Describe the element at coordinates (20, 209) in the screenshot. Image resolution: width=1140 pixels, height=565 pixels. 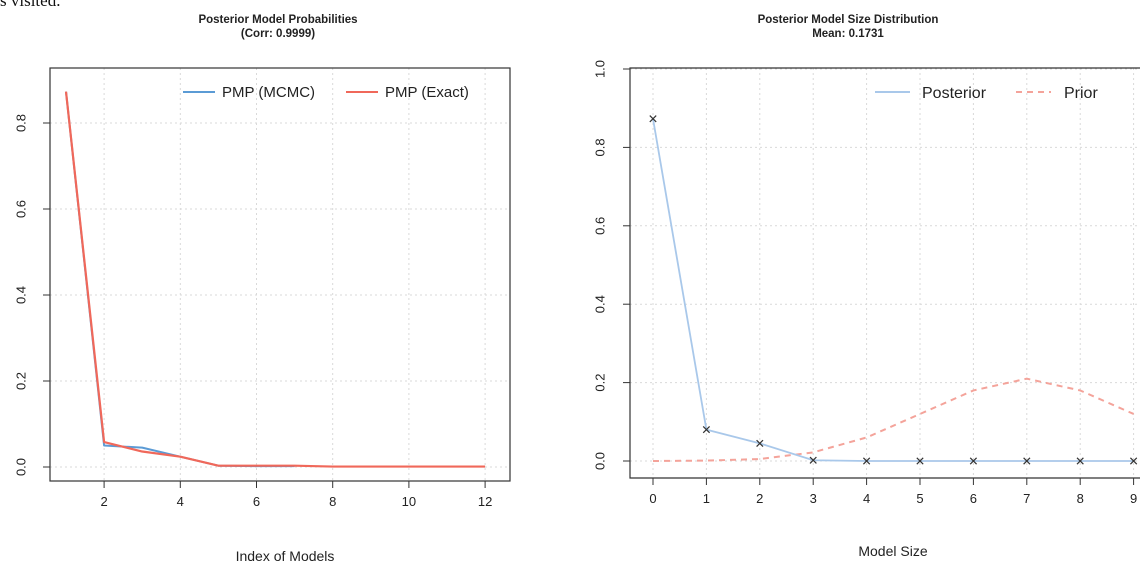
I see `left-y-tick-label: 0.6` at that location.